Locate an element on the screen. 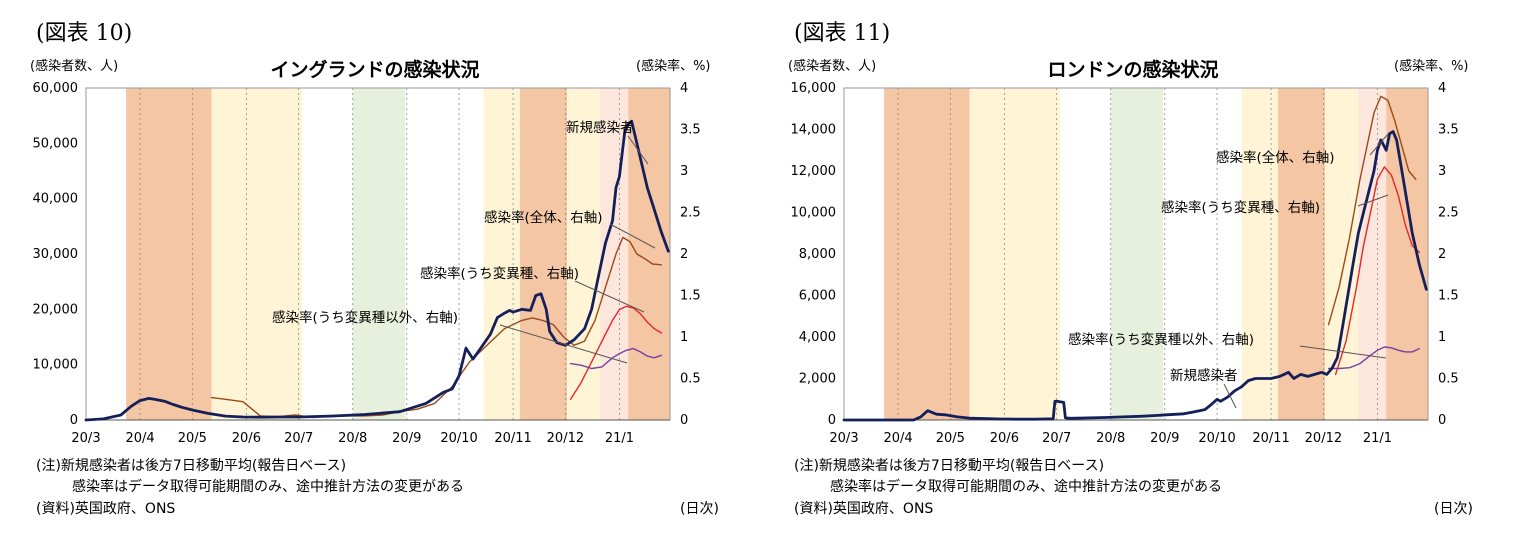  y2-tick-label: 3 is located at coordinates (1442, 171).